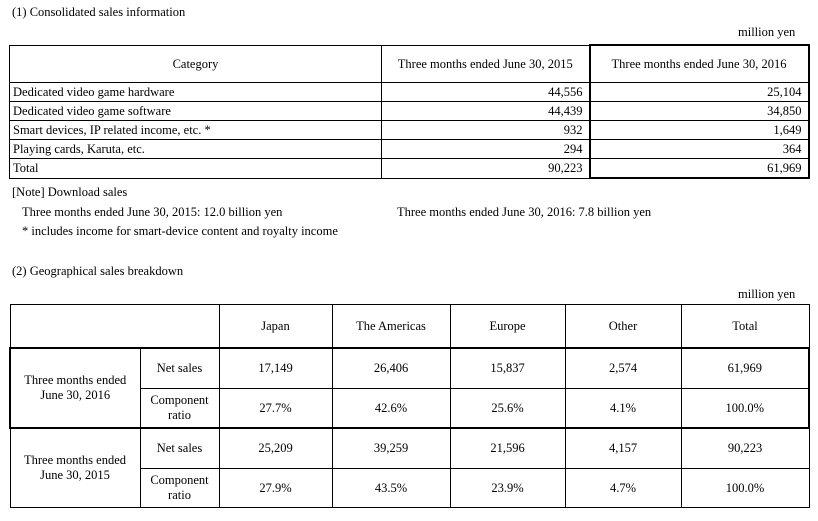 This screenshot has width=818, height=521. I want to click on net-americas: 26,406, so click(391, 368).